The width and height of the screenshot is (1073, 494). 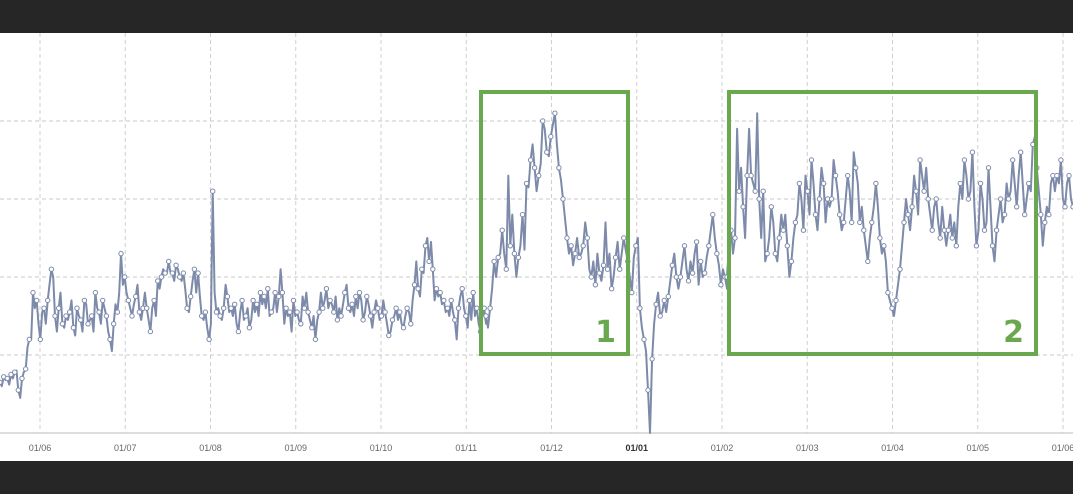 What do you see at coordinates (807, 448) in the screenshot?
I see `x-tick-label: 01/03` at bounding box center [807, 448].